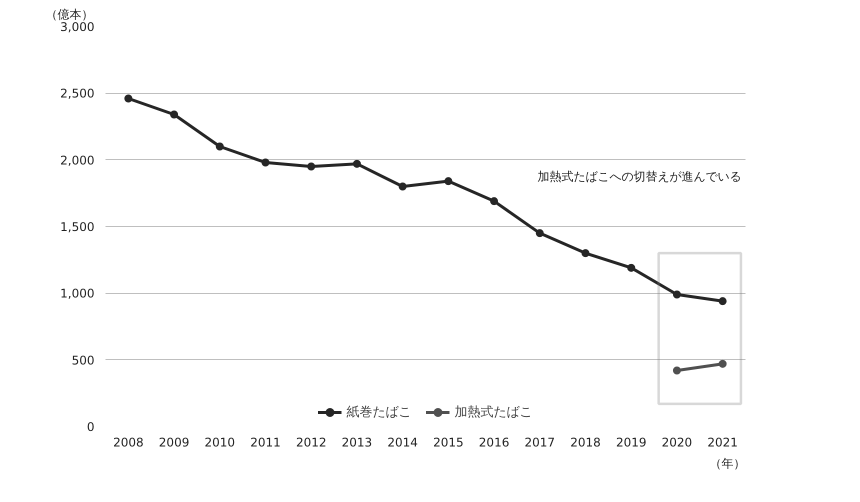 This screenshot has height=502, width=860. What do you see at coordinates (70, 15) in the screenshot?
I see `y-axis-title: （億本）` at bounding box center [70, 15].